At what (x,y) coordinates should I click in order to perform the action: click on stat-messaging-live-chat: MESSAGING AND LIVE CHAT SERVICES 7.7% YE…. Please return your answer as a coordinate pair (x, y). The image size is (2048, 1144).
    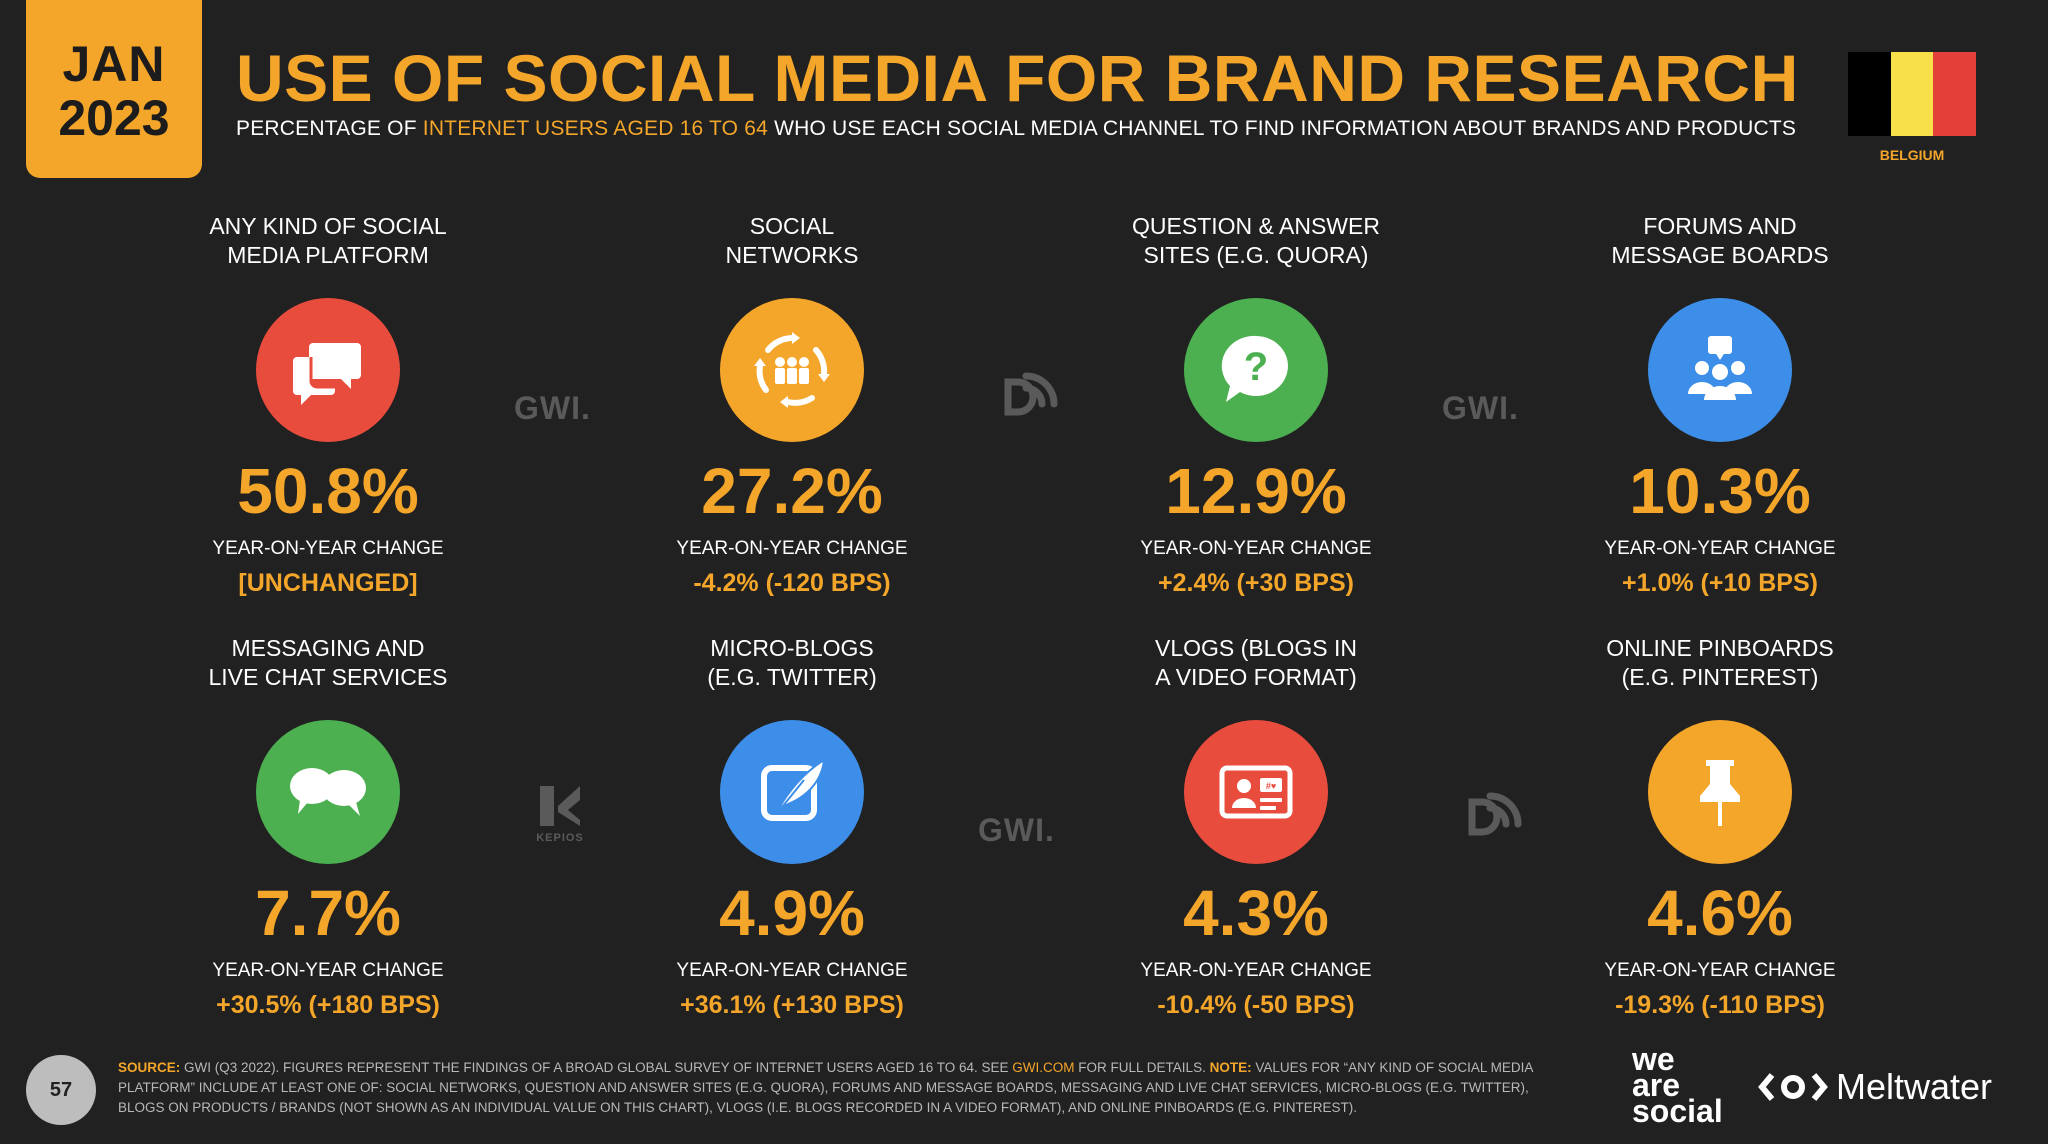
    Looking at the image, I should click on (328, 827).